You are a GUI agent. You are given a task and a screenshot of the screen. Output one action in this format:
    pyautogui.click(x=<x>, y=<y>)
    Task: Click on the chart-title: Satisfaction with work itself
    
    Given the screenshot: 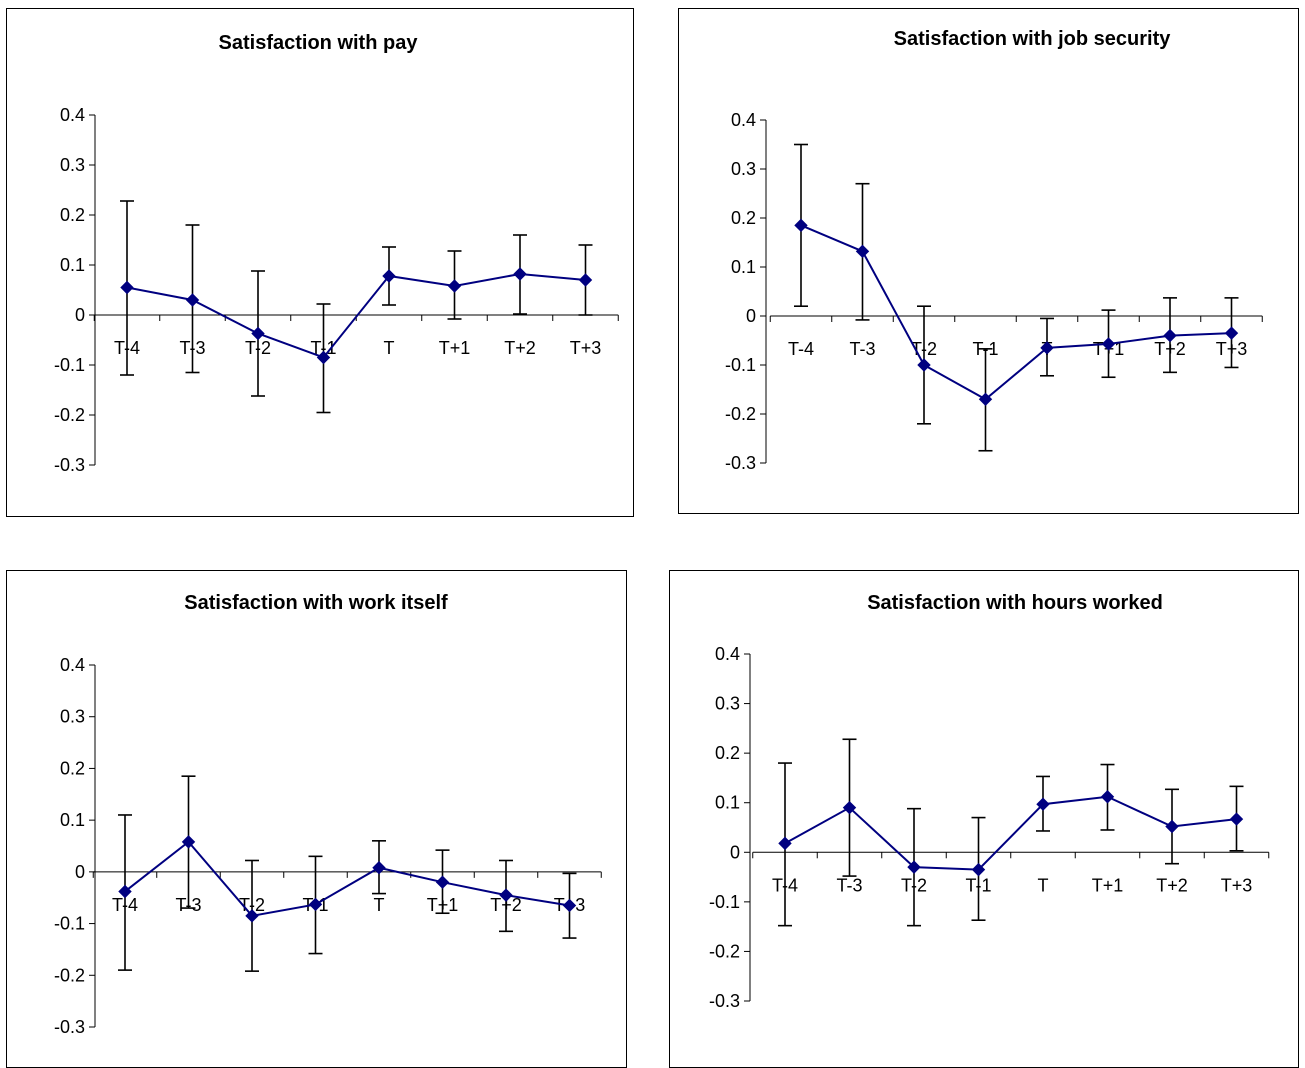 What is the action you would take?
    pyautogui.click(x=316, y=603)
    